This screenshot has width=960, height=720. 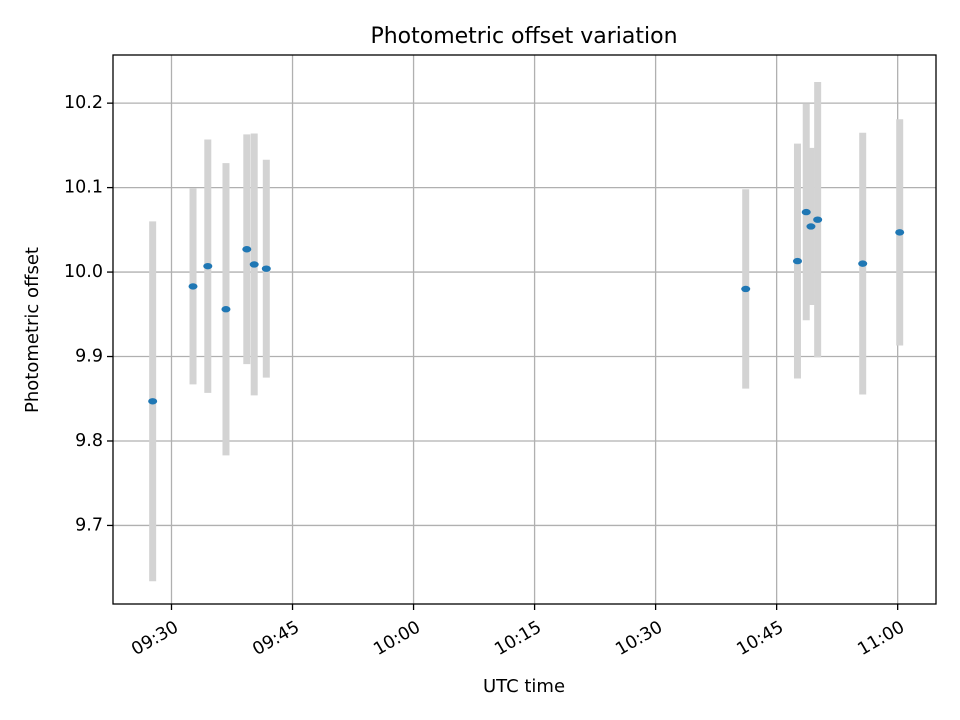 What do you see at coordinates (89, 357) in the screenshot?
I see `y-tick-label: 9.9` at bounding box center [89, 357].